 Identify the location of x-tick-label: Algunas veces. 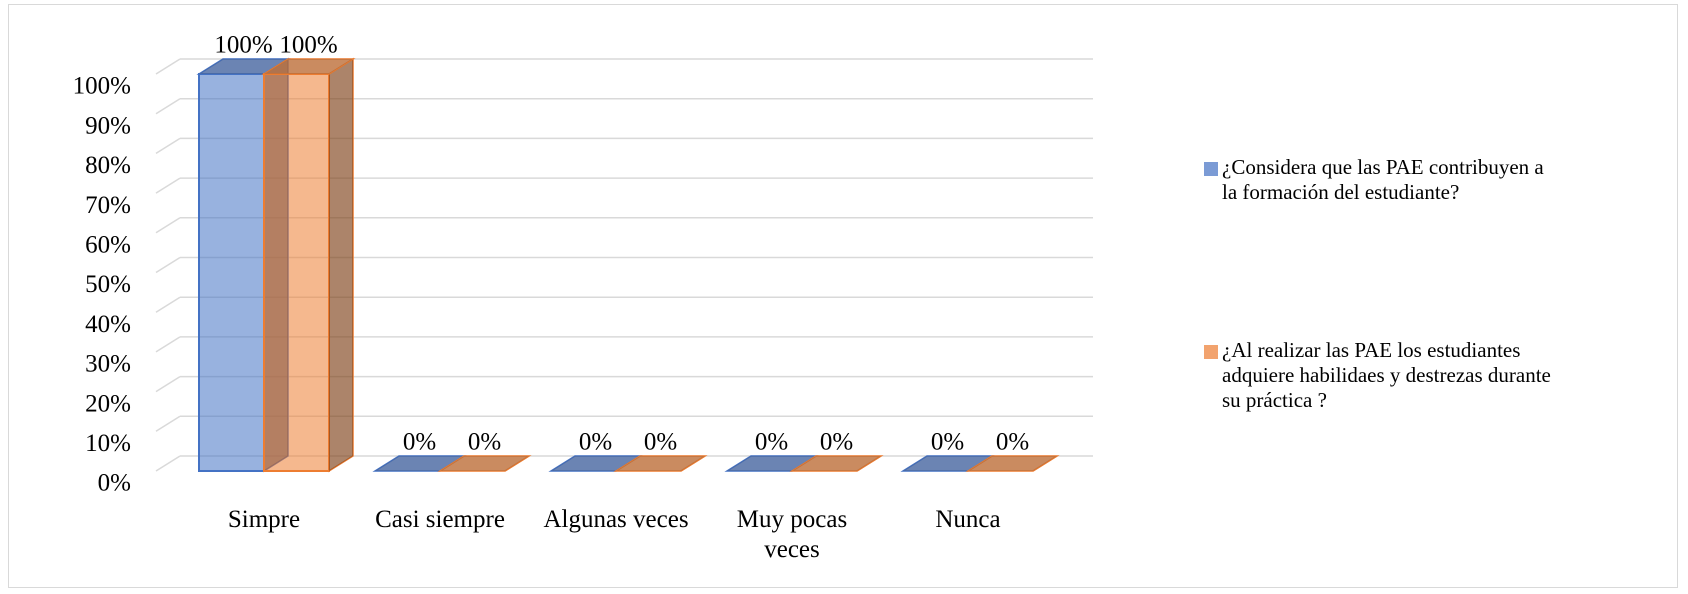
(616, 519).